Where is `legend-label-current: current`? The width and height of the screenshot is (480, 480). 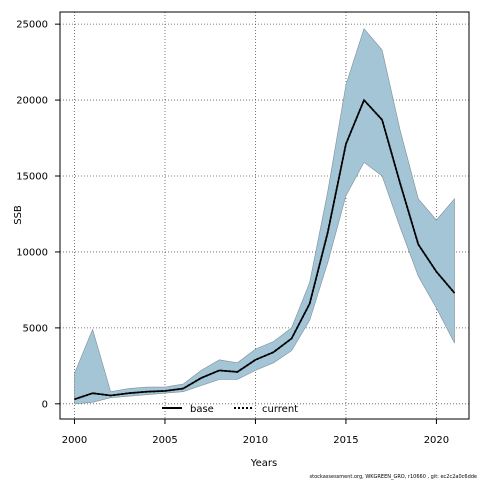 legend-label-current: current is located at coordinates (280, 409).